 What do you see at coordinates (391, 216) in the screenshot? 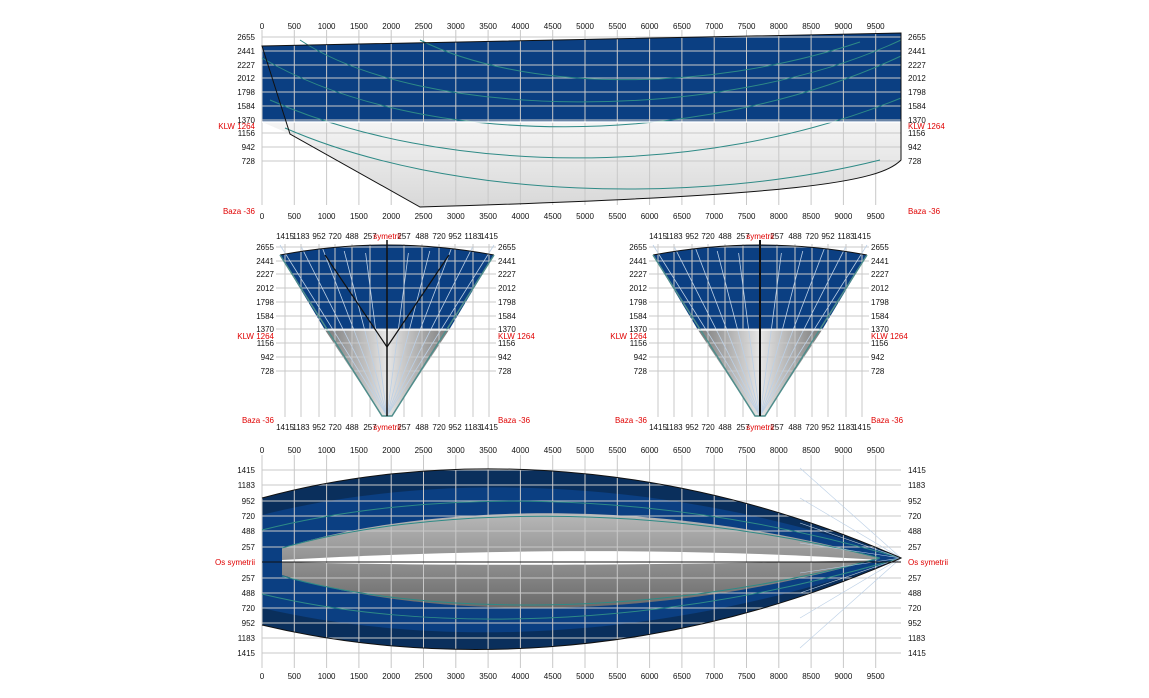
I see `x-tick-label: 2000` at bounding box center [391, 216].